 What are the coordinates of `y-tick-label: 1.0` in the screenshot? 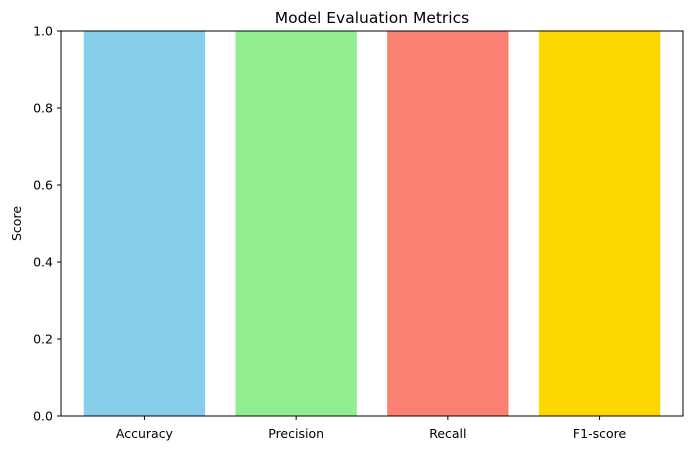 It's located at (43, 31).